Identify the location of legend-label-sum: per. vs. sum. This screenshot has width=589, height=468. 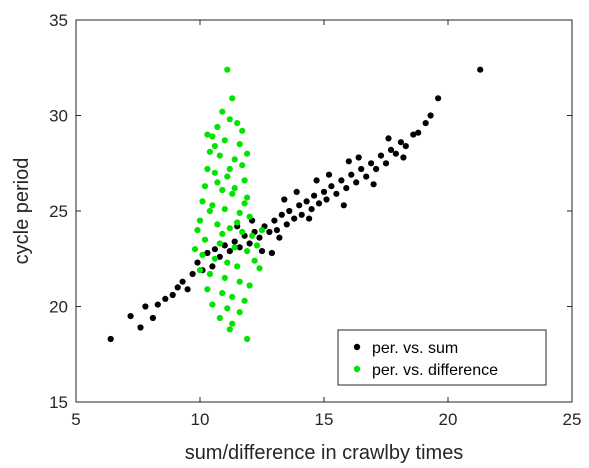
(415, 348).